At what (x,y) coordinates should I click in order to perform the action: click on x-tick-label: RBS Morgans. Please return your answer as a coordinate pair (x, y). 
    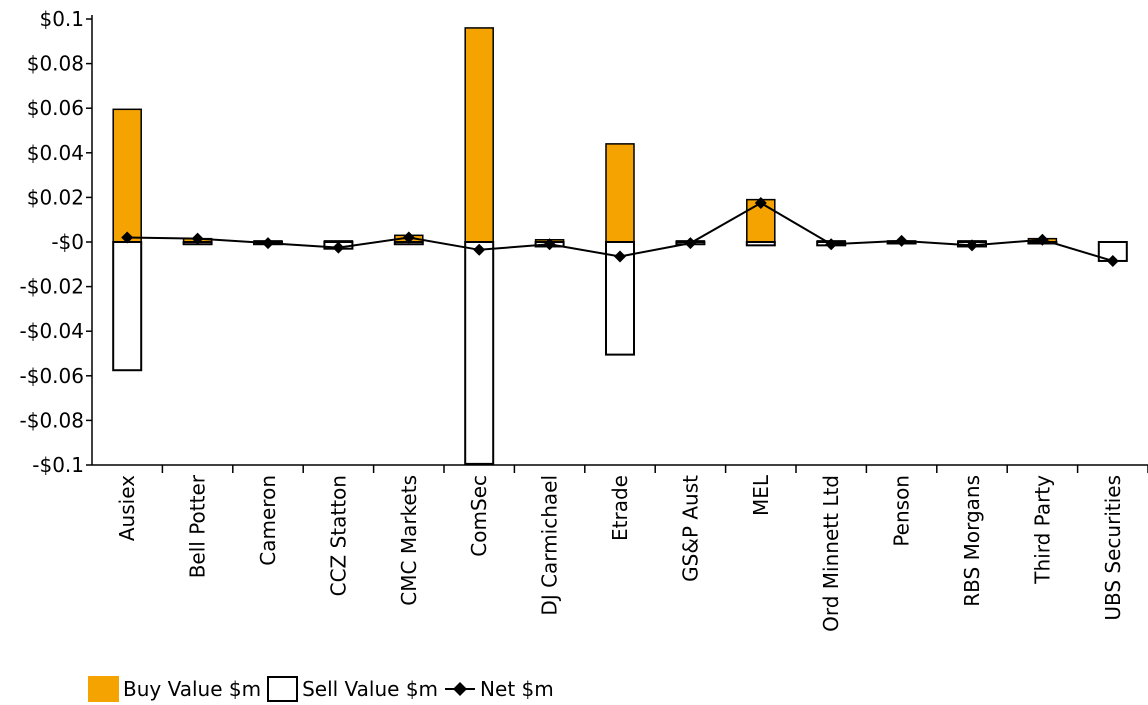
    Looking at the image, I should click on (972, 541).